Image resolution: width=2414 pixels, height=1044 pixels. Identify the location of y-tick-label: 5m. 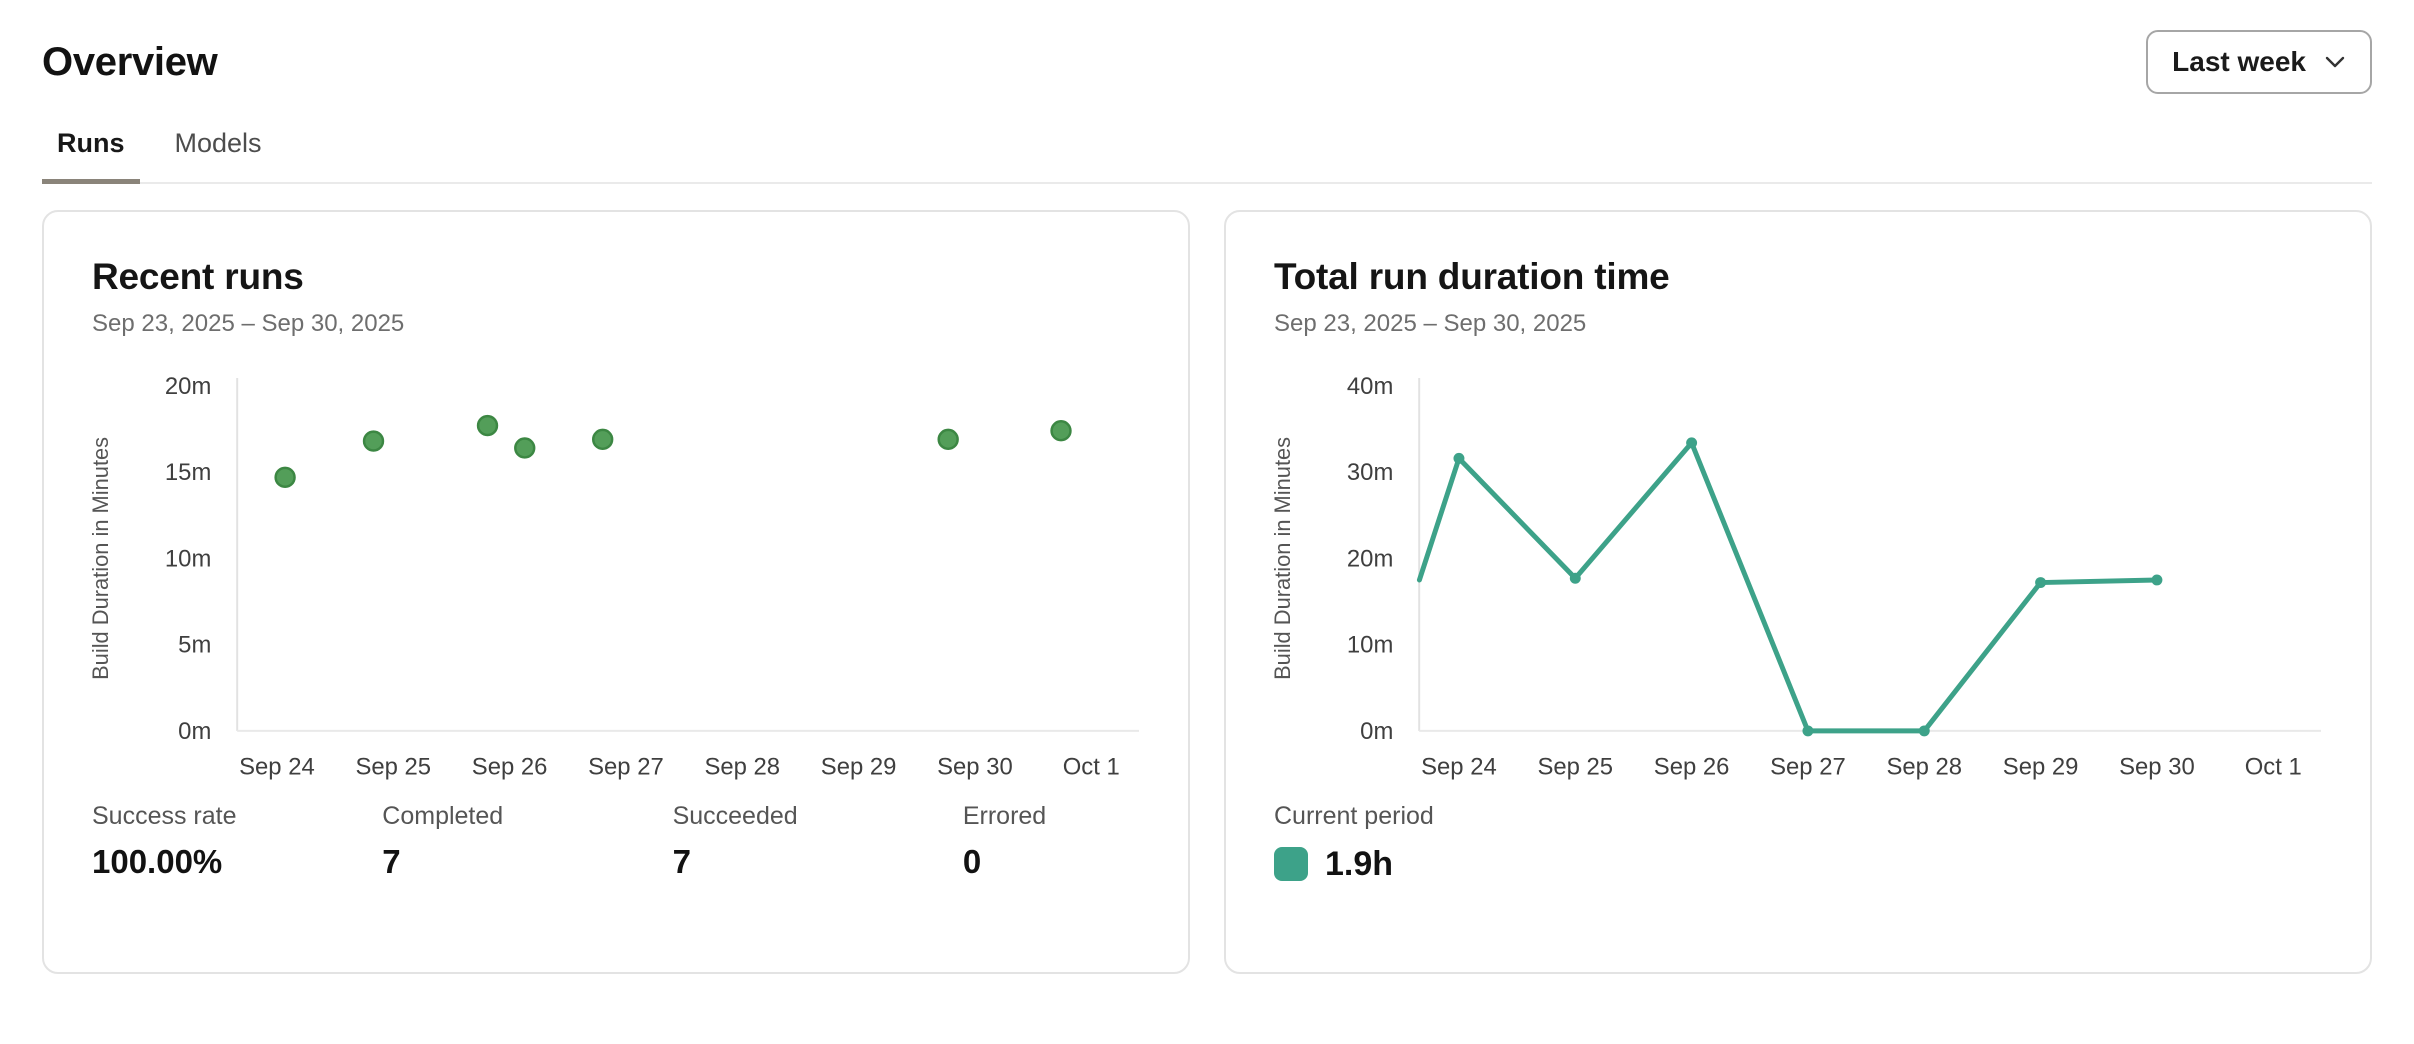
(194, 645).